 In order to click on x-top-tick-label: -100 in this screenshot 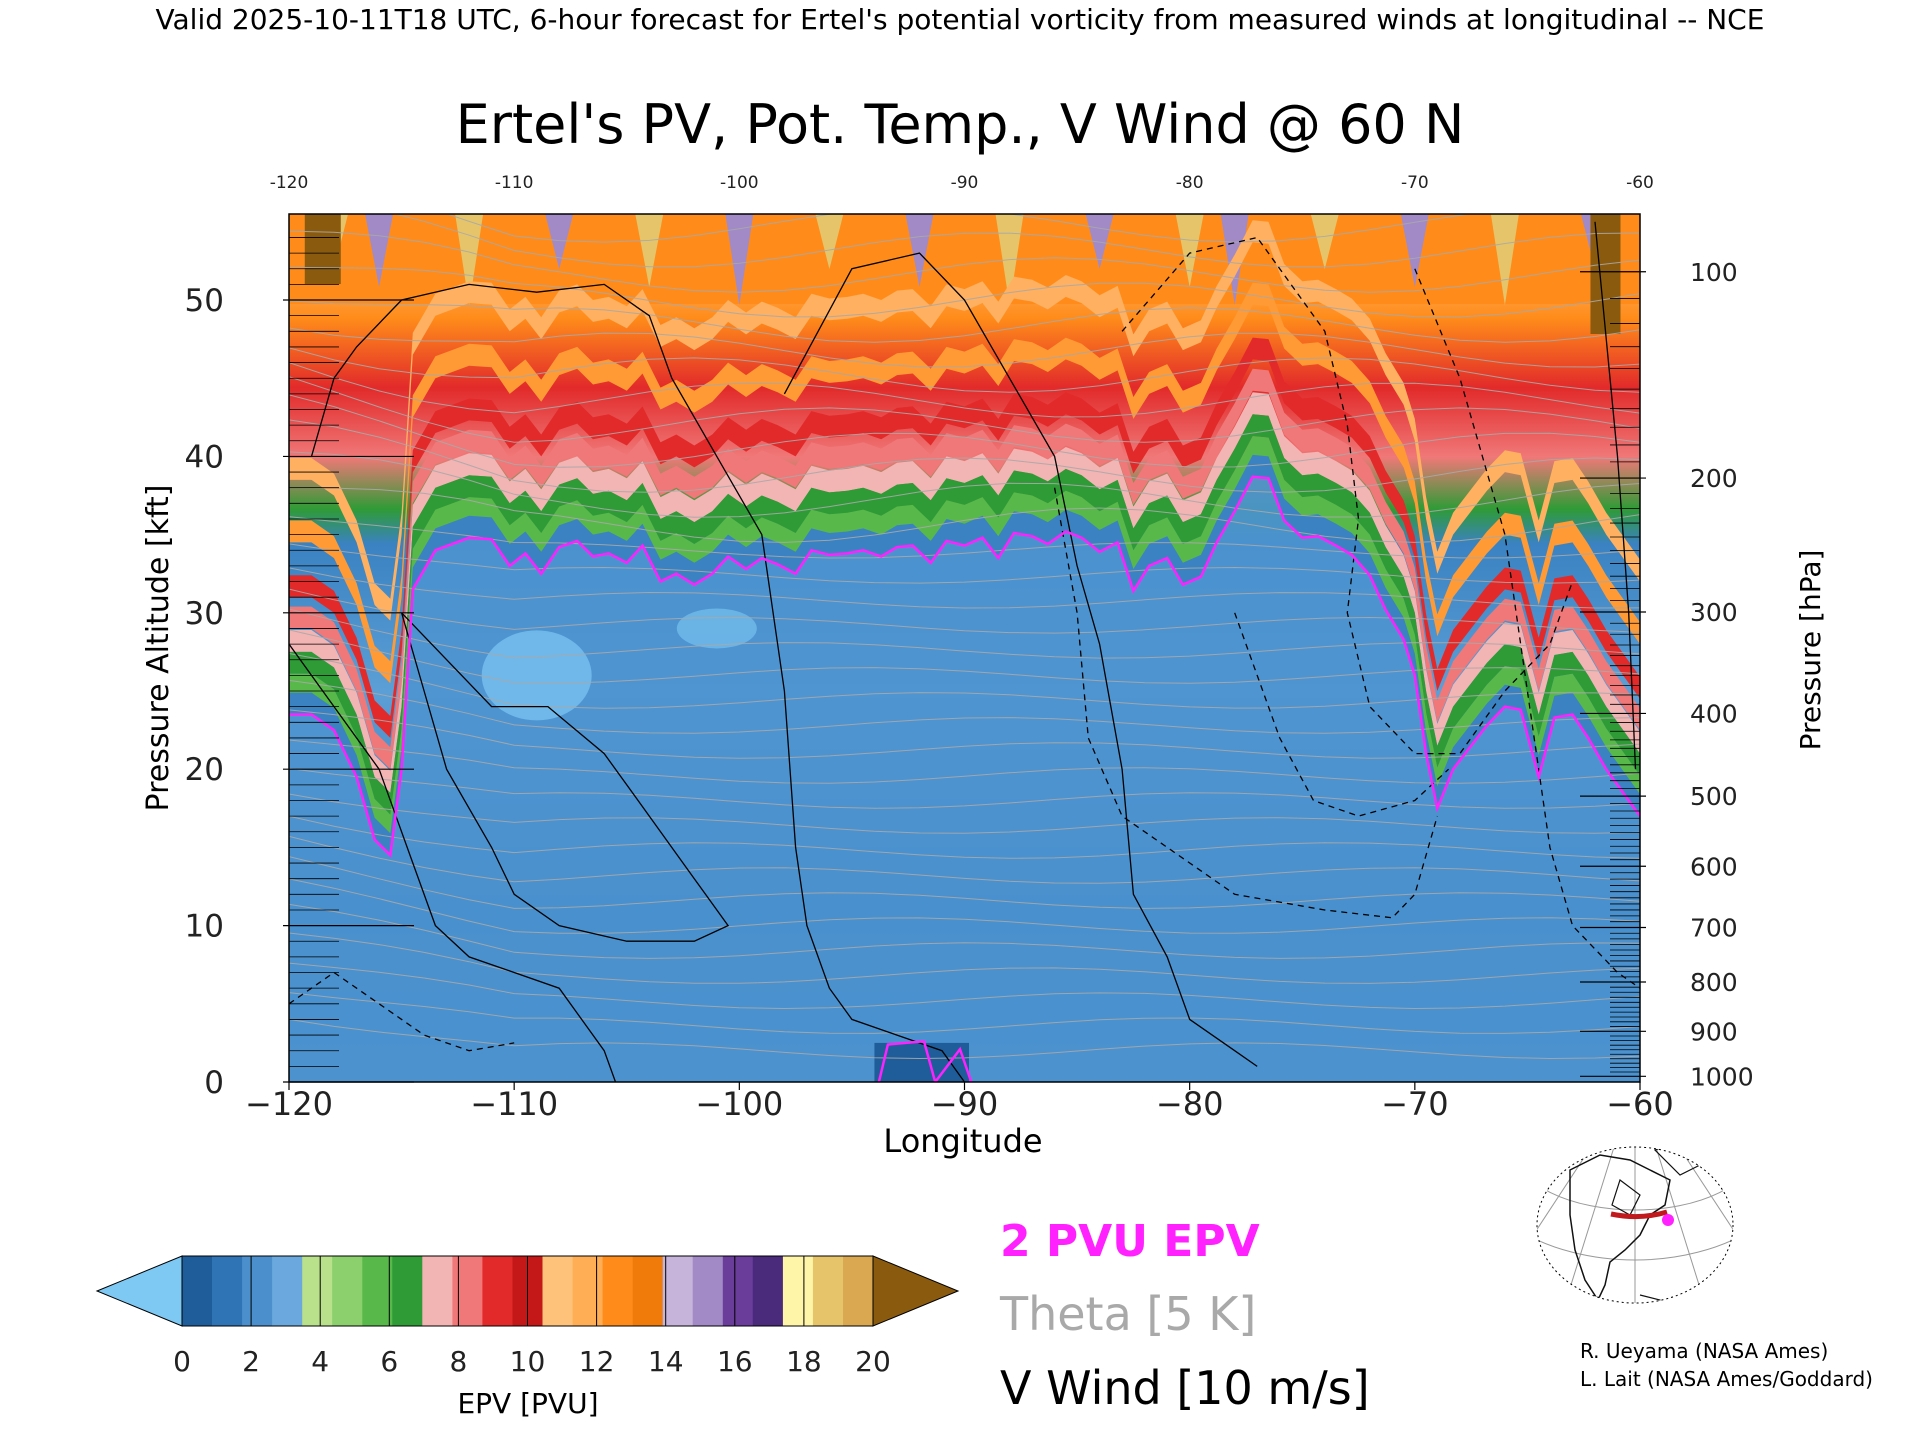, I will do `click(739, 183)`.